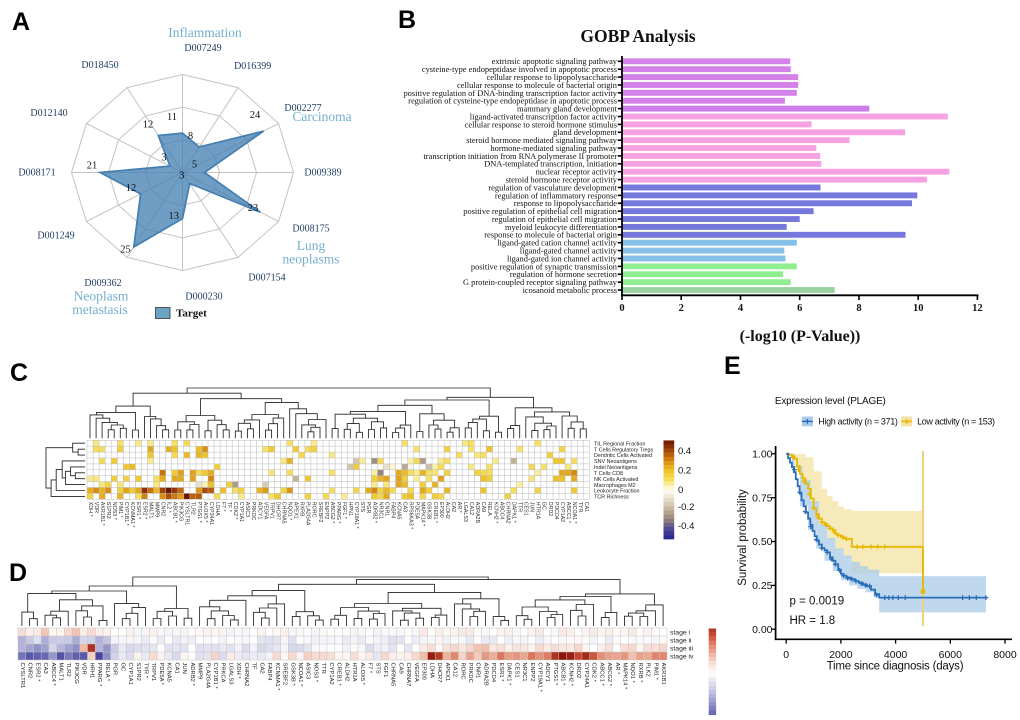 Image resolution: width=1020 pixels, height=720 pixels. Describe the element at coordinates (408, 675) in the screenshot. I see `svg-text: CHRNA7` at that location.